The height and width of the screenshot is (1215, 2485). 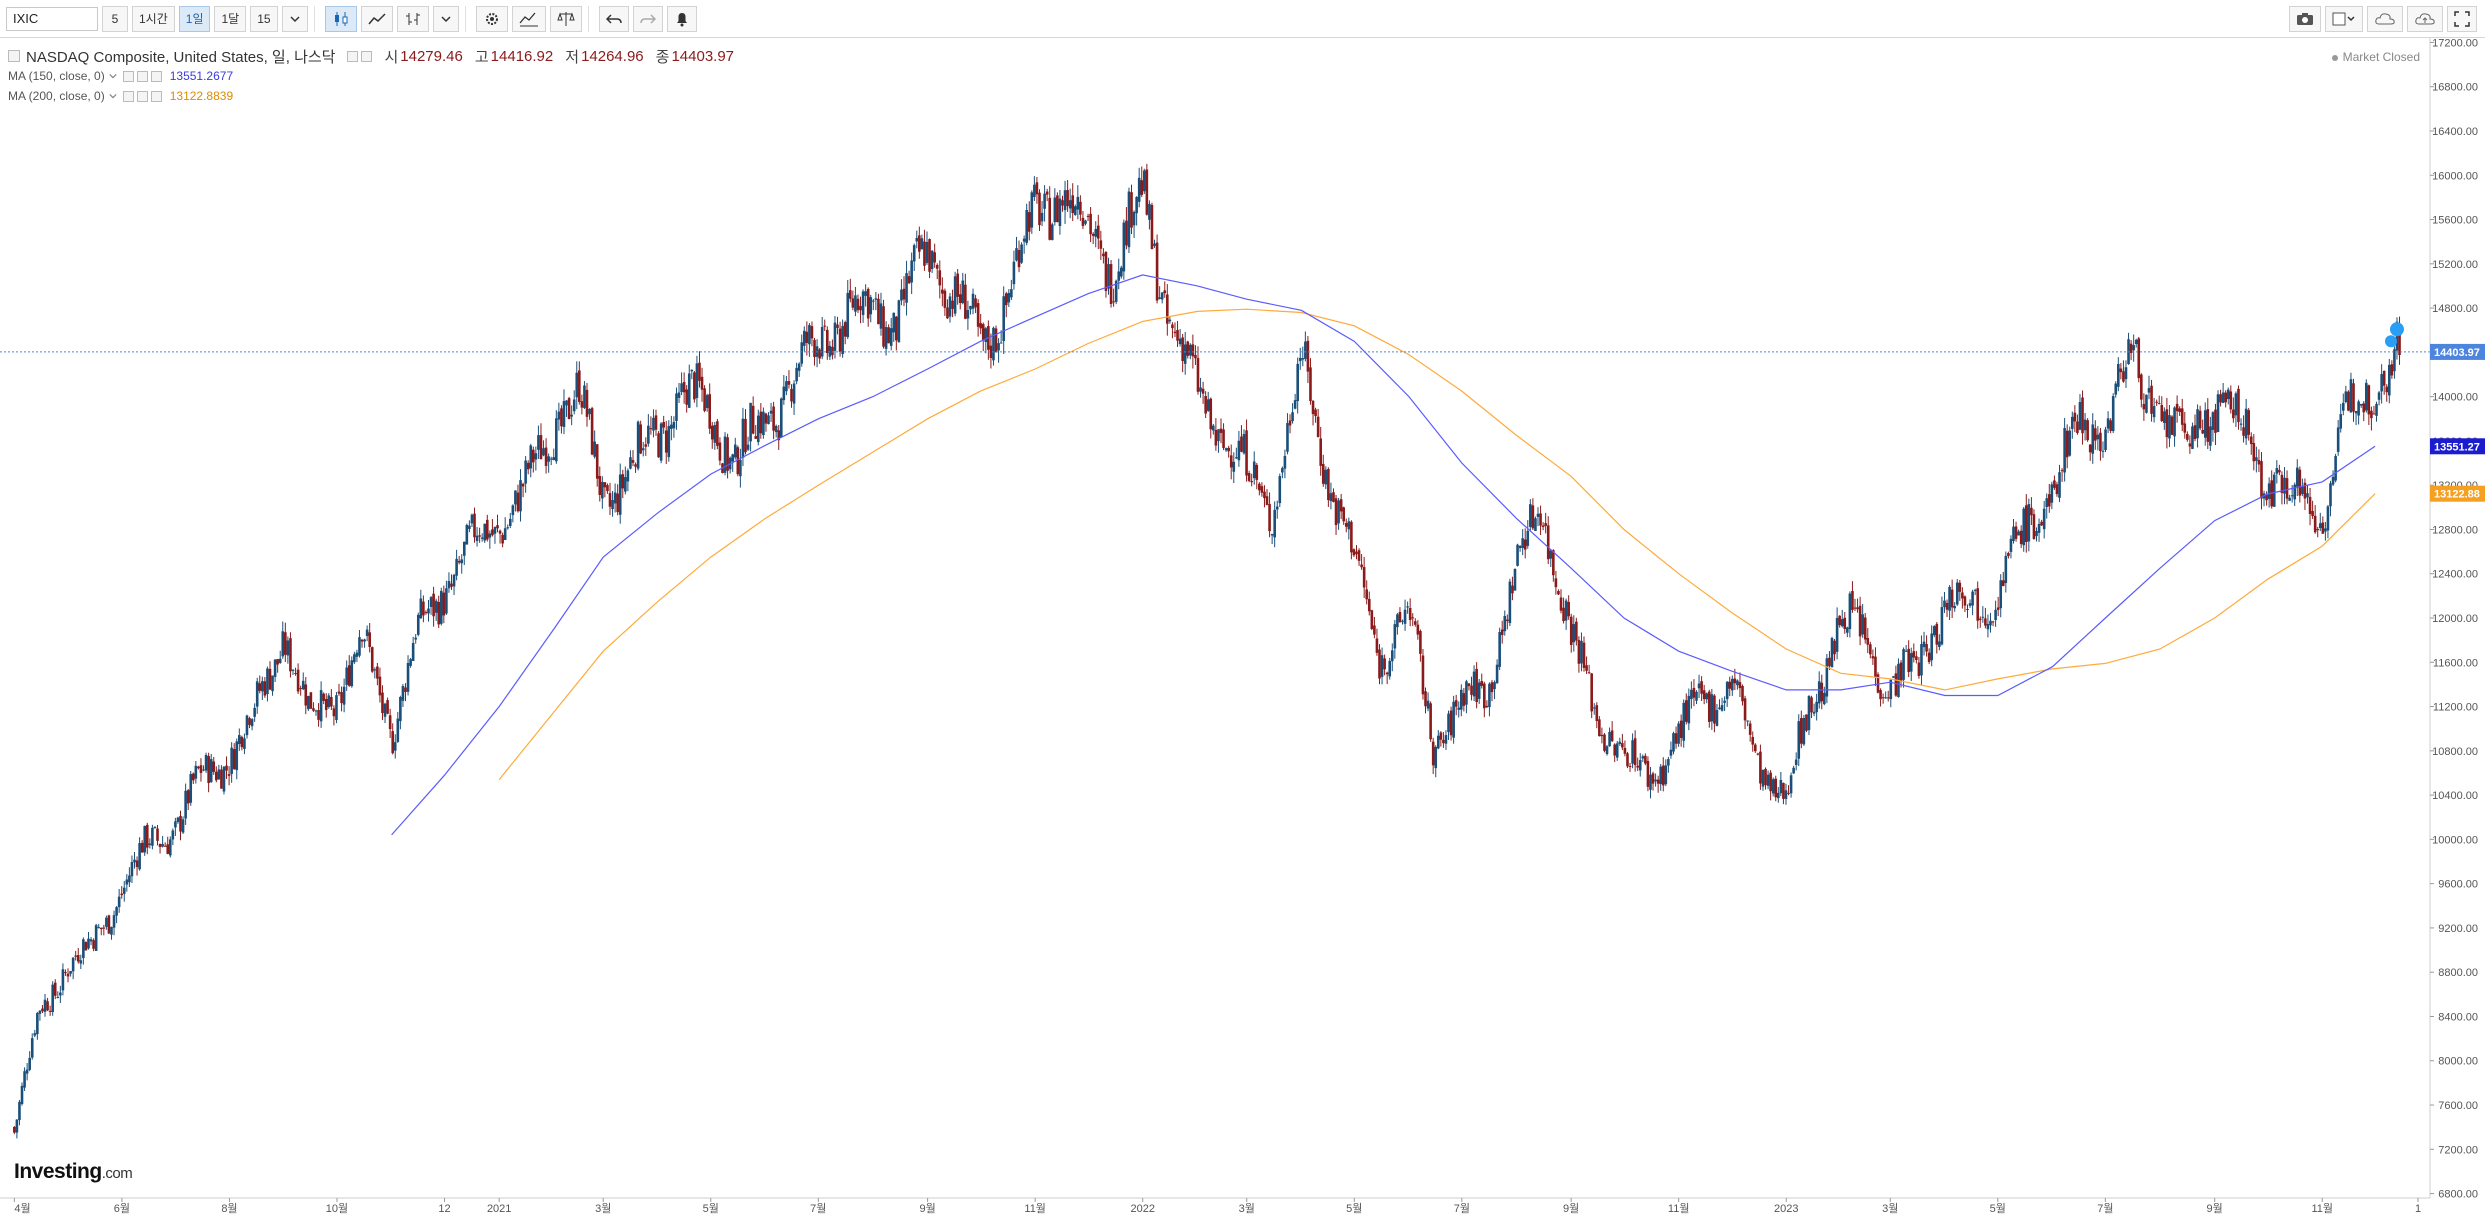 I want to click on symbol-search-input, so click(x=52, y=18).